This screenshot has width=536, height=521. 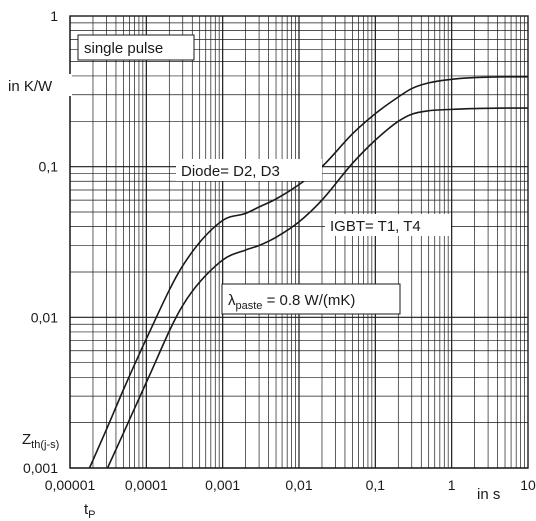 I want to click on x-axis-symbol: tP, so click(x=90, y=511).